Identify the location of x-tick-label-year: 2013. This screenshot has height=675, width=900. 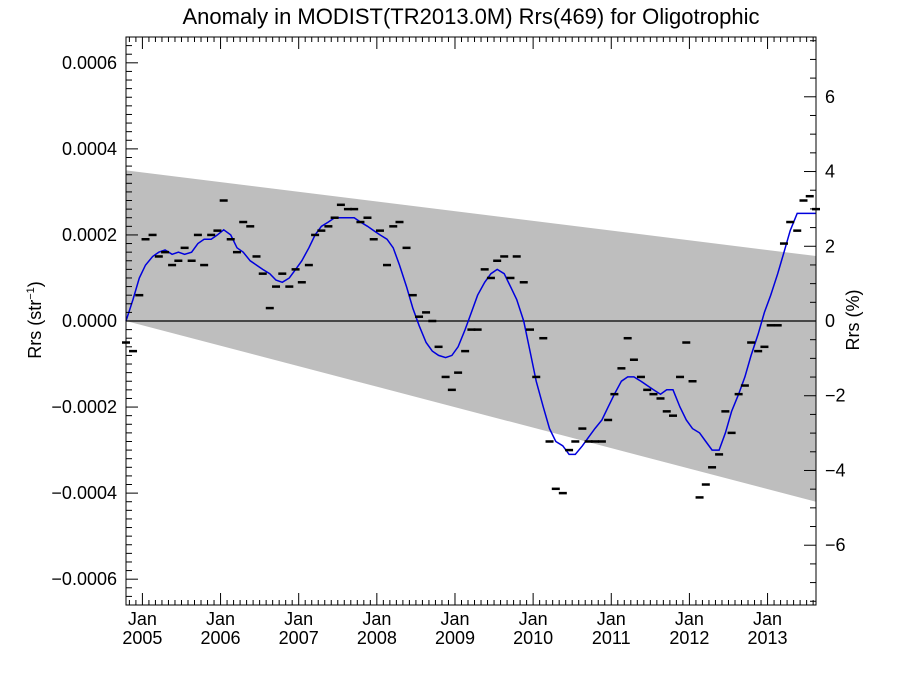
(768, 638).